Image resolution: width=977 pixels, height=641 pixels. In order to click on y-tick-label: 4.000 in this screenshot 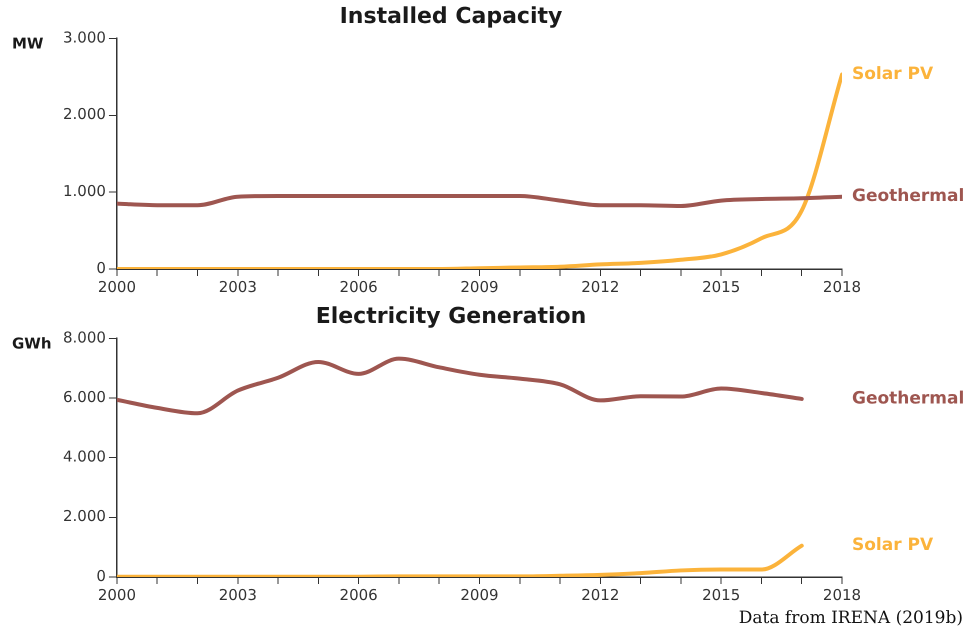, I will do `click(84, 457)`.